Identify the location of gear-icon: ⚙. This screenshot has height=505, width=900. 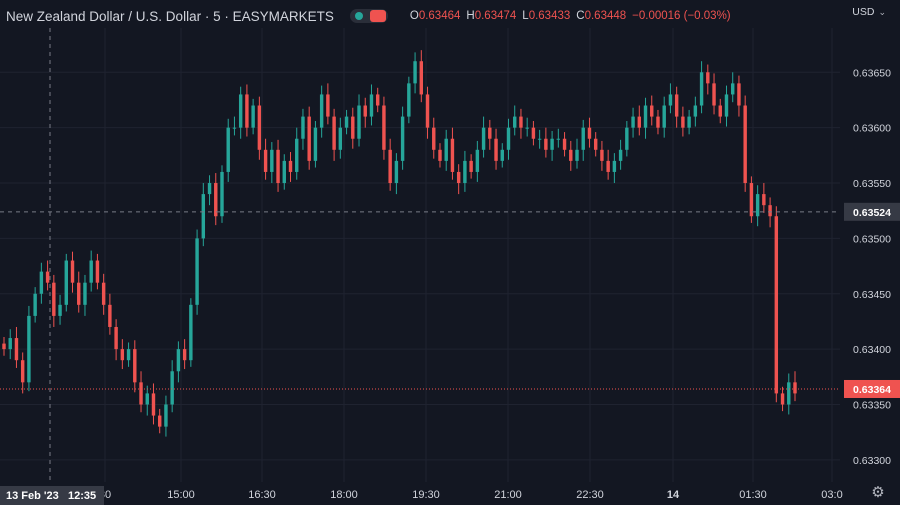
(878, 492).